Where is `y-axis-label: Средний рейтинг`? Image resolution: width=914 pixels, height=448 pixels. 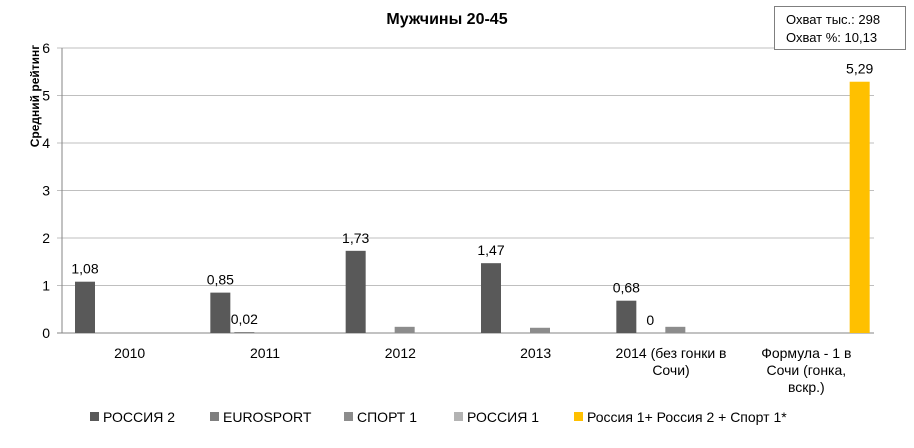
y-axis-label: Средний рейтинг is located at coordinates (35, 96).